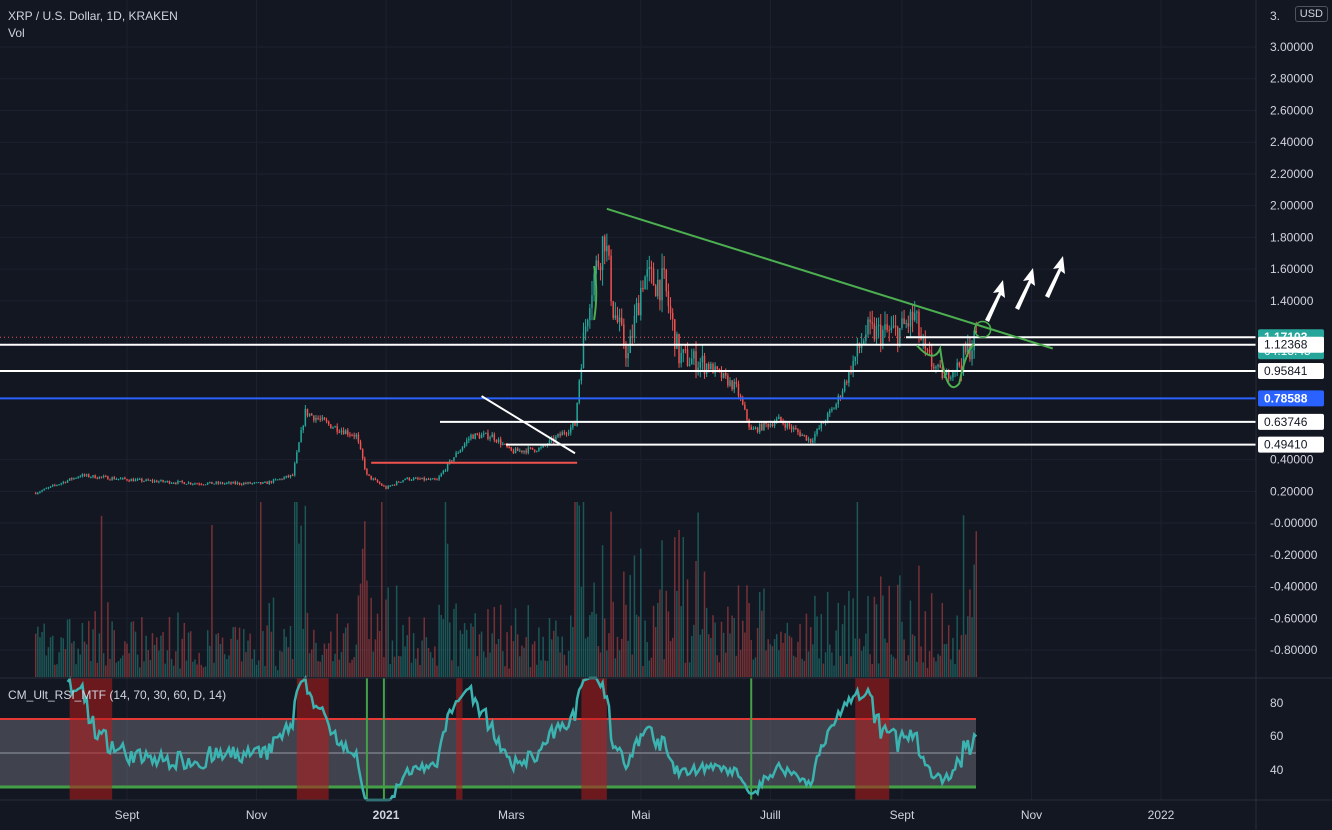 This screenshot has width=1332, height=830. Describe the element at coordinates (1291, 398) in the screenshot. I see `price-tag-0.78588` at that location.